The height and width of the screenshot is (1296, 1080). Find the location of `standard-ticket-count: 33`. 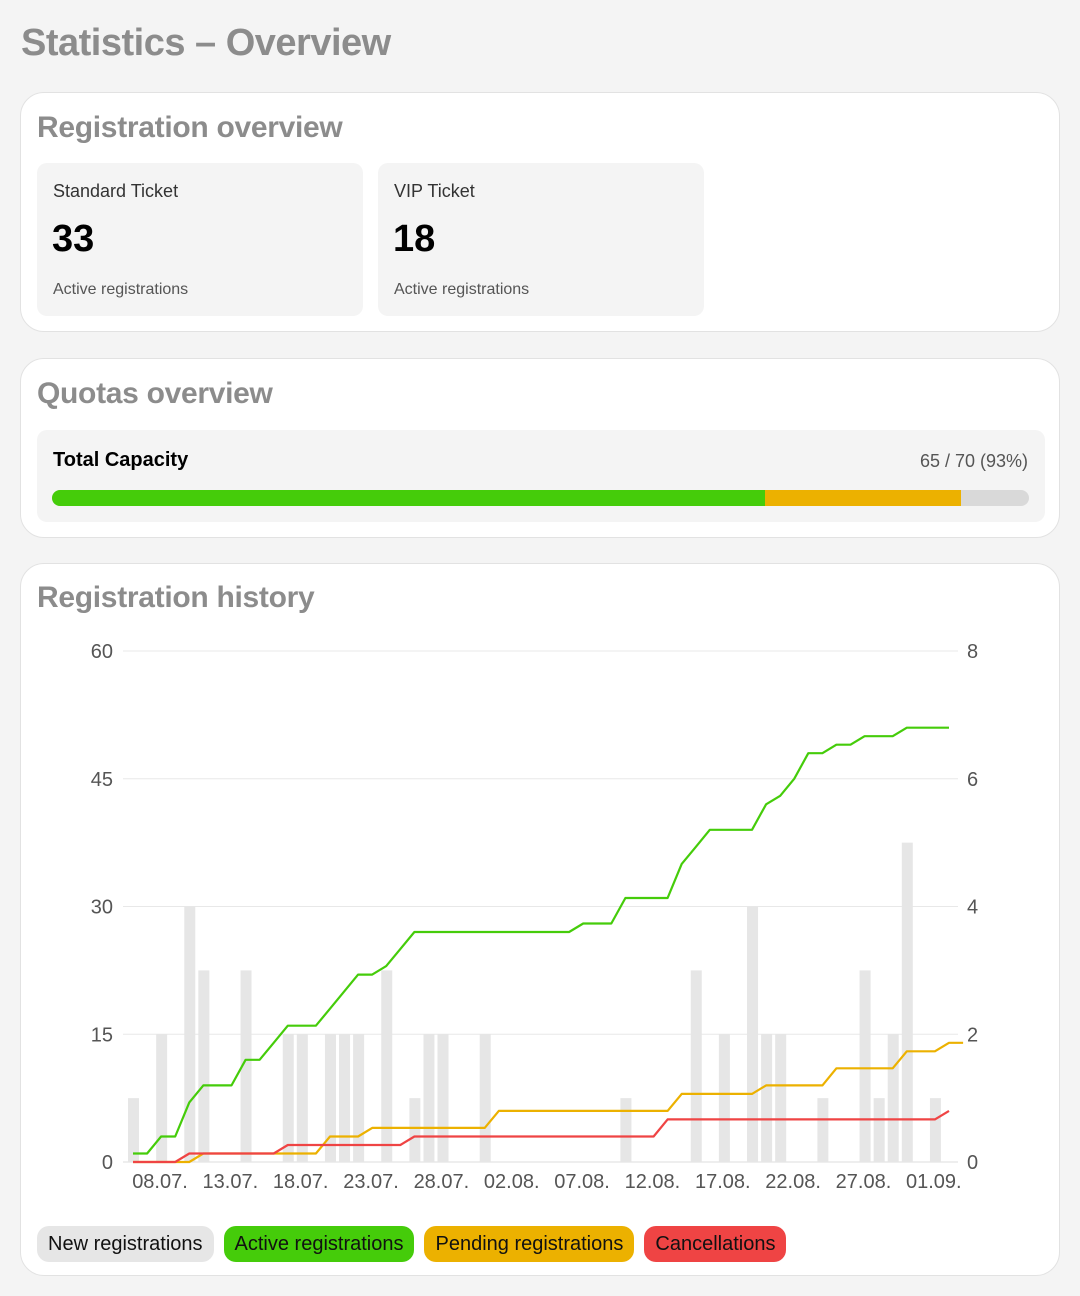

standard-ticket-count: 33 is located at coordinates (73, 239).